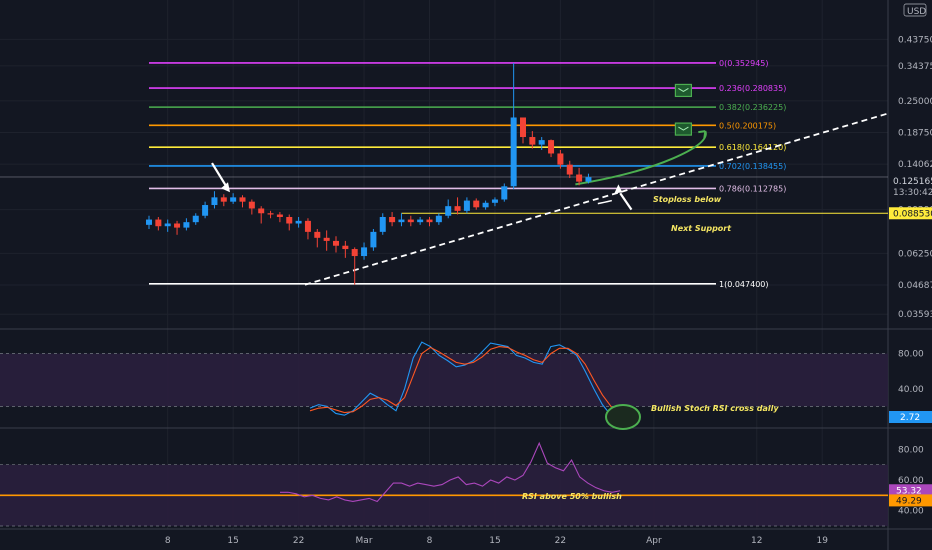  I want to click on currency-label: USD, so click(916, 12).